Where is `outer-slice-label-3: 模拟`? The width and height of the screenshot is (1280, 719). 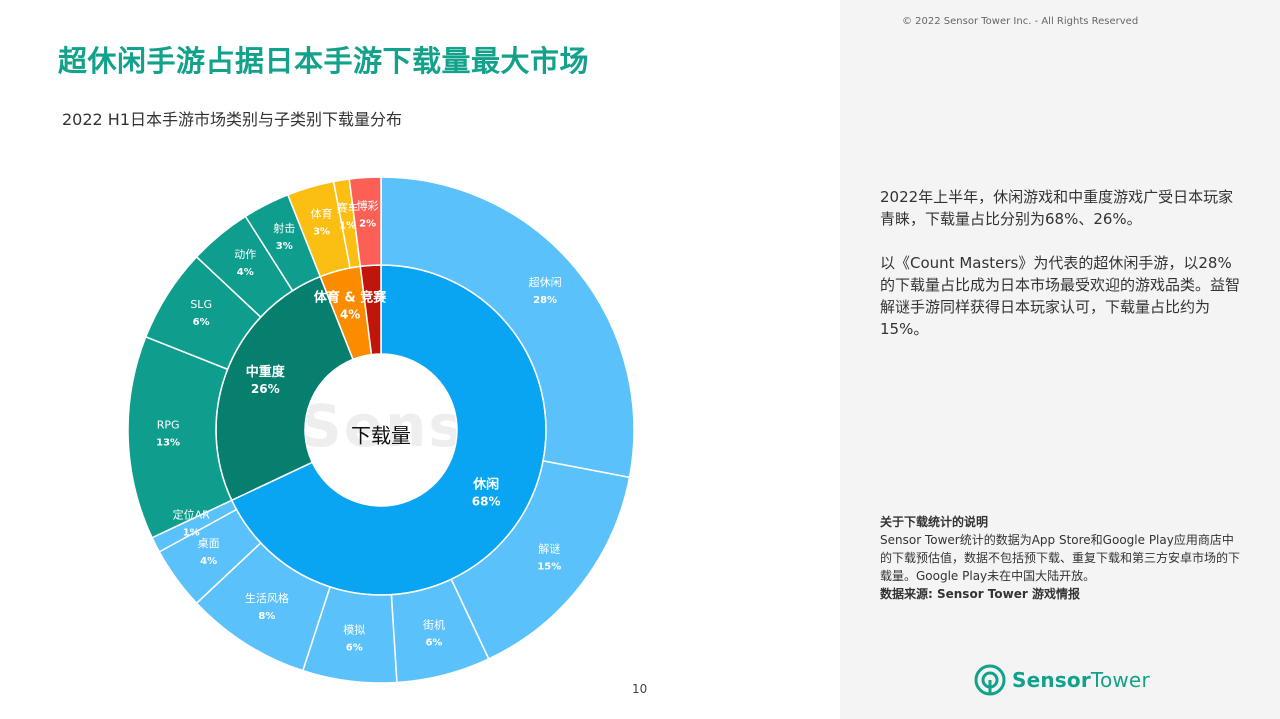 outer-slice-label-3: 模拟 is located at coordinates (354, 629).